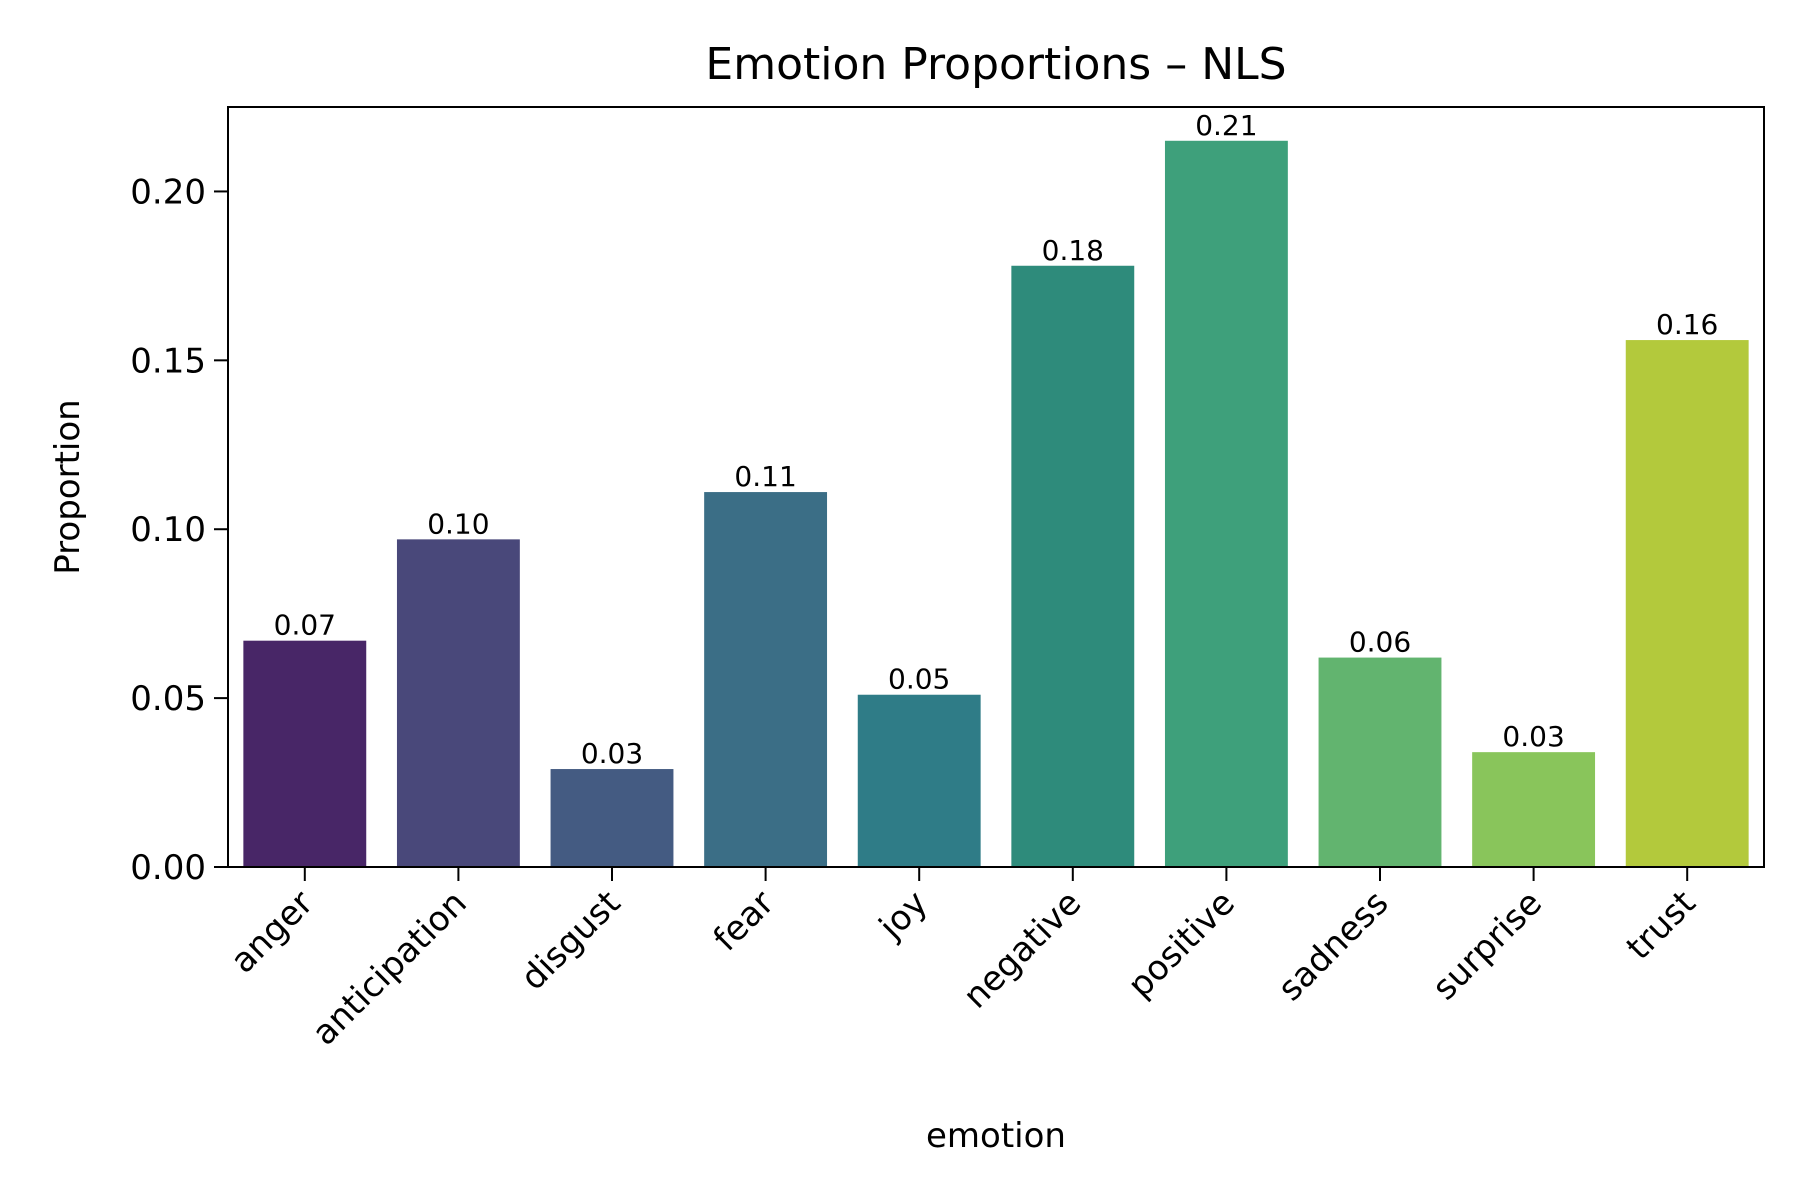 The image size is (1800, 1200). I want to click on bar-anticipation, so click(458, 703).